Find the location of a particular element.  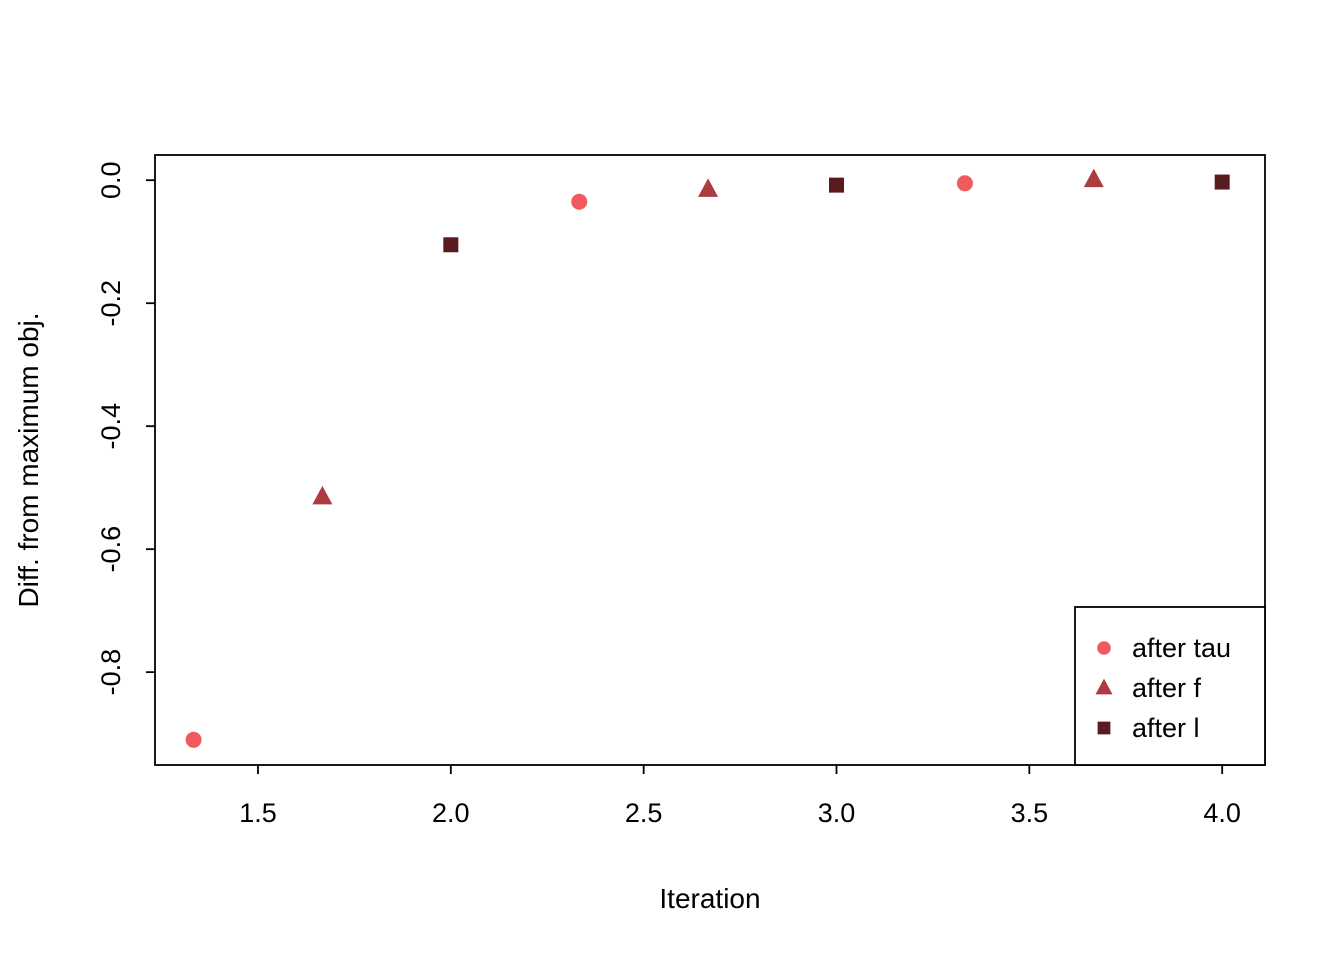

legend-label: after f is located at coordinates (1167, 688).